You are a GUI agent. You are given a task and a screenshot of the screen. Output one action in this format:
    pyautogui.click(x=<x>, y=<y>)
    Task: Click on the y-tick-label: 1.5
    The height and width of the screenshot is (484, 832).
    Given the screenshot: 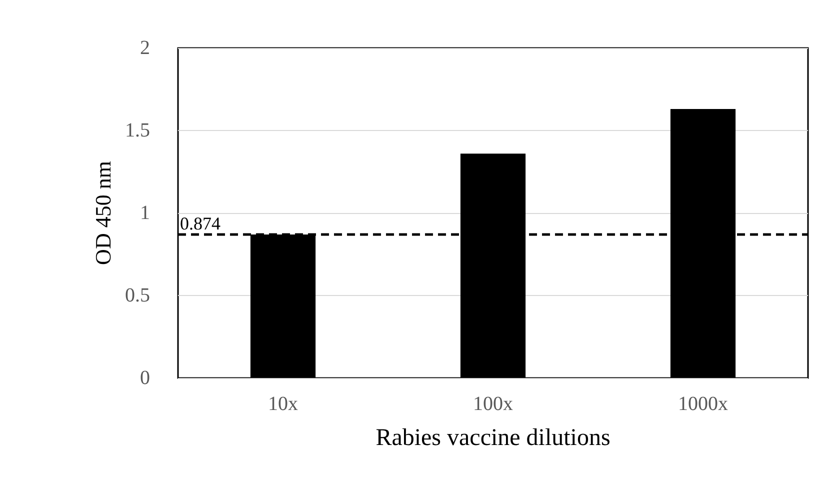 What is the action you would take?
    pyautogui.click(x=137, y=131)
    